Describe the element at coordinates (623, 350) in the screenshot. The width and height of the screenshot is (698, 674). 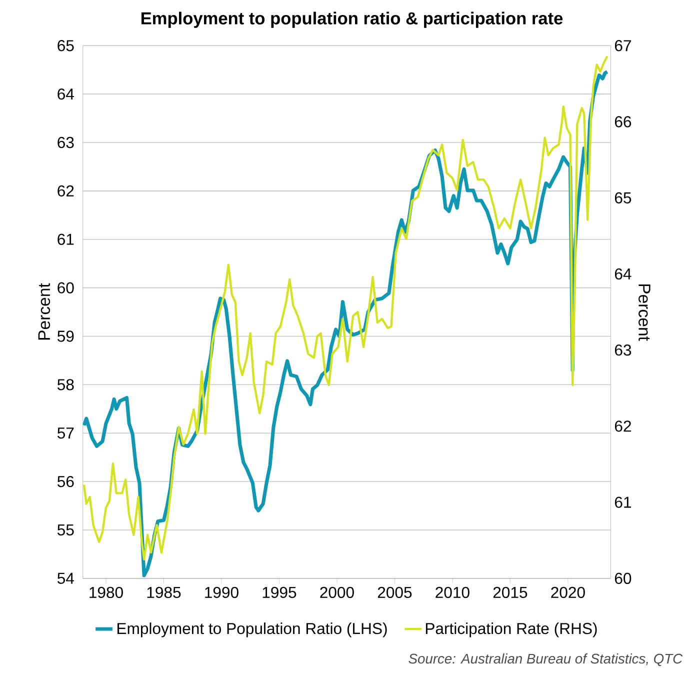
I see `y2-tick-label: 63` at that location.